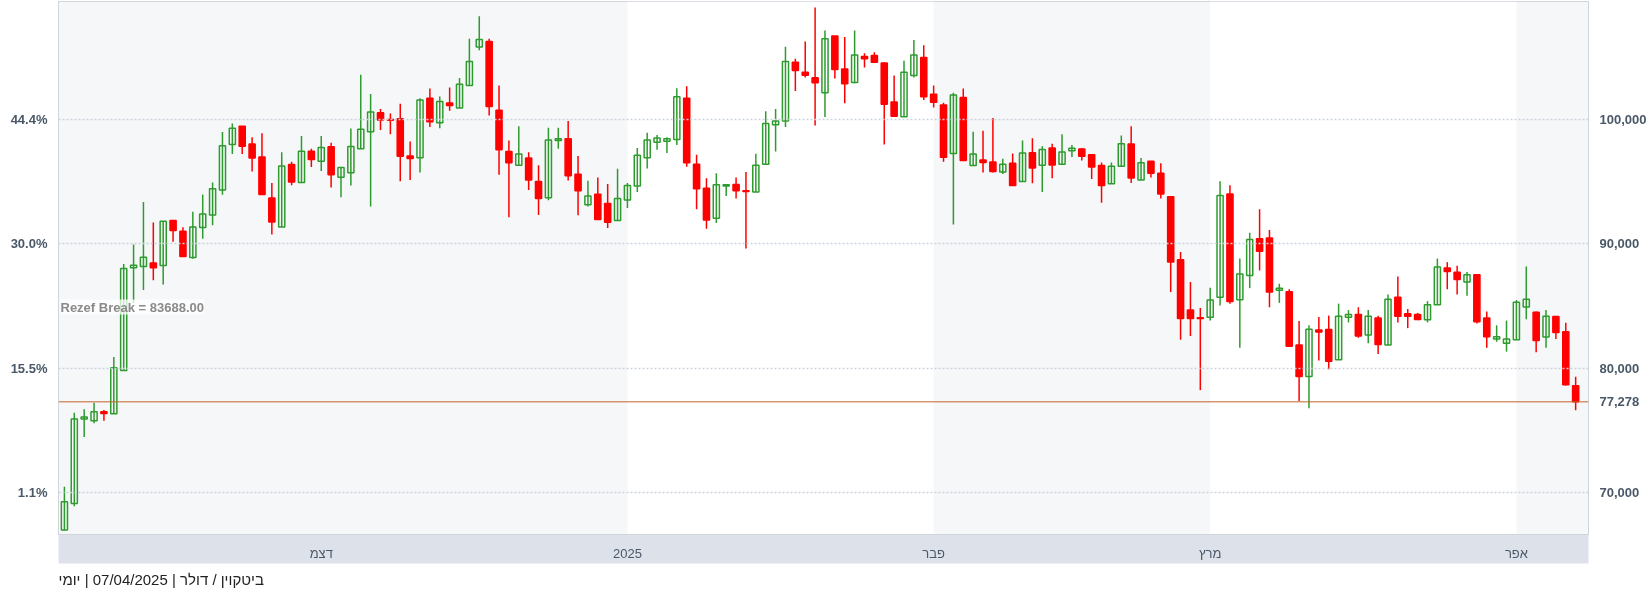 The image size is (1649, 594). Describe the element at coordinates (1516, 553) in the screenshot. I see `x-tick-label: אפר` at that location.